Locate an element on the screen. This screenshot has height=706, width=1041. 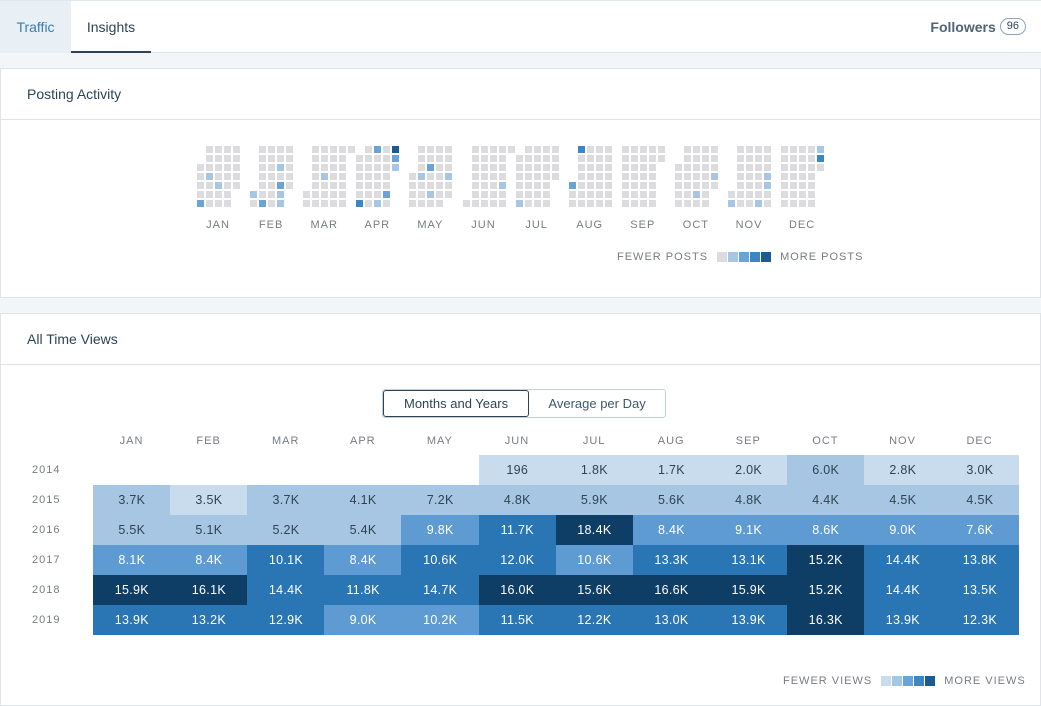
views-cell: 1.8K is located at coordinates (594, 470).